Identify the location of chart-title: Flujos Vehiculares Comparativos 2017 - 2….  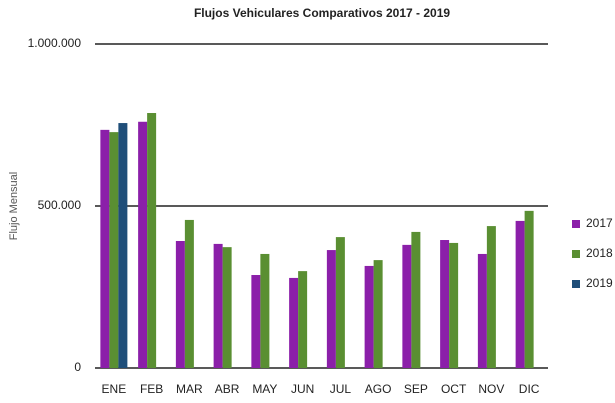
(322, 13).